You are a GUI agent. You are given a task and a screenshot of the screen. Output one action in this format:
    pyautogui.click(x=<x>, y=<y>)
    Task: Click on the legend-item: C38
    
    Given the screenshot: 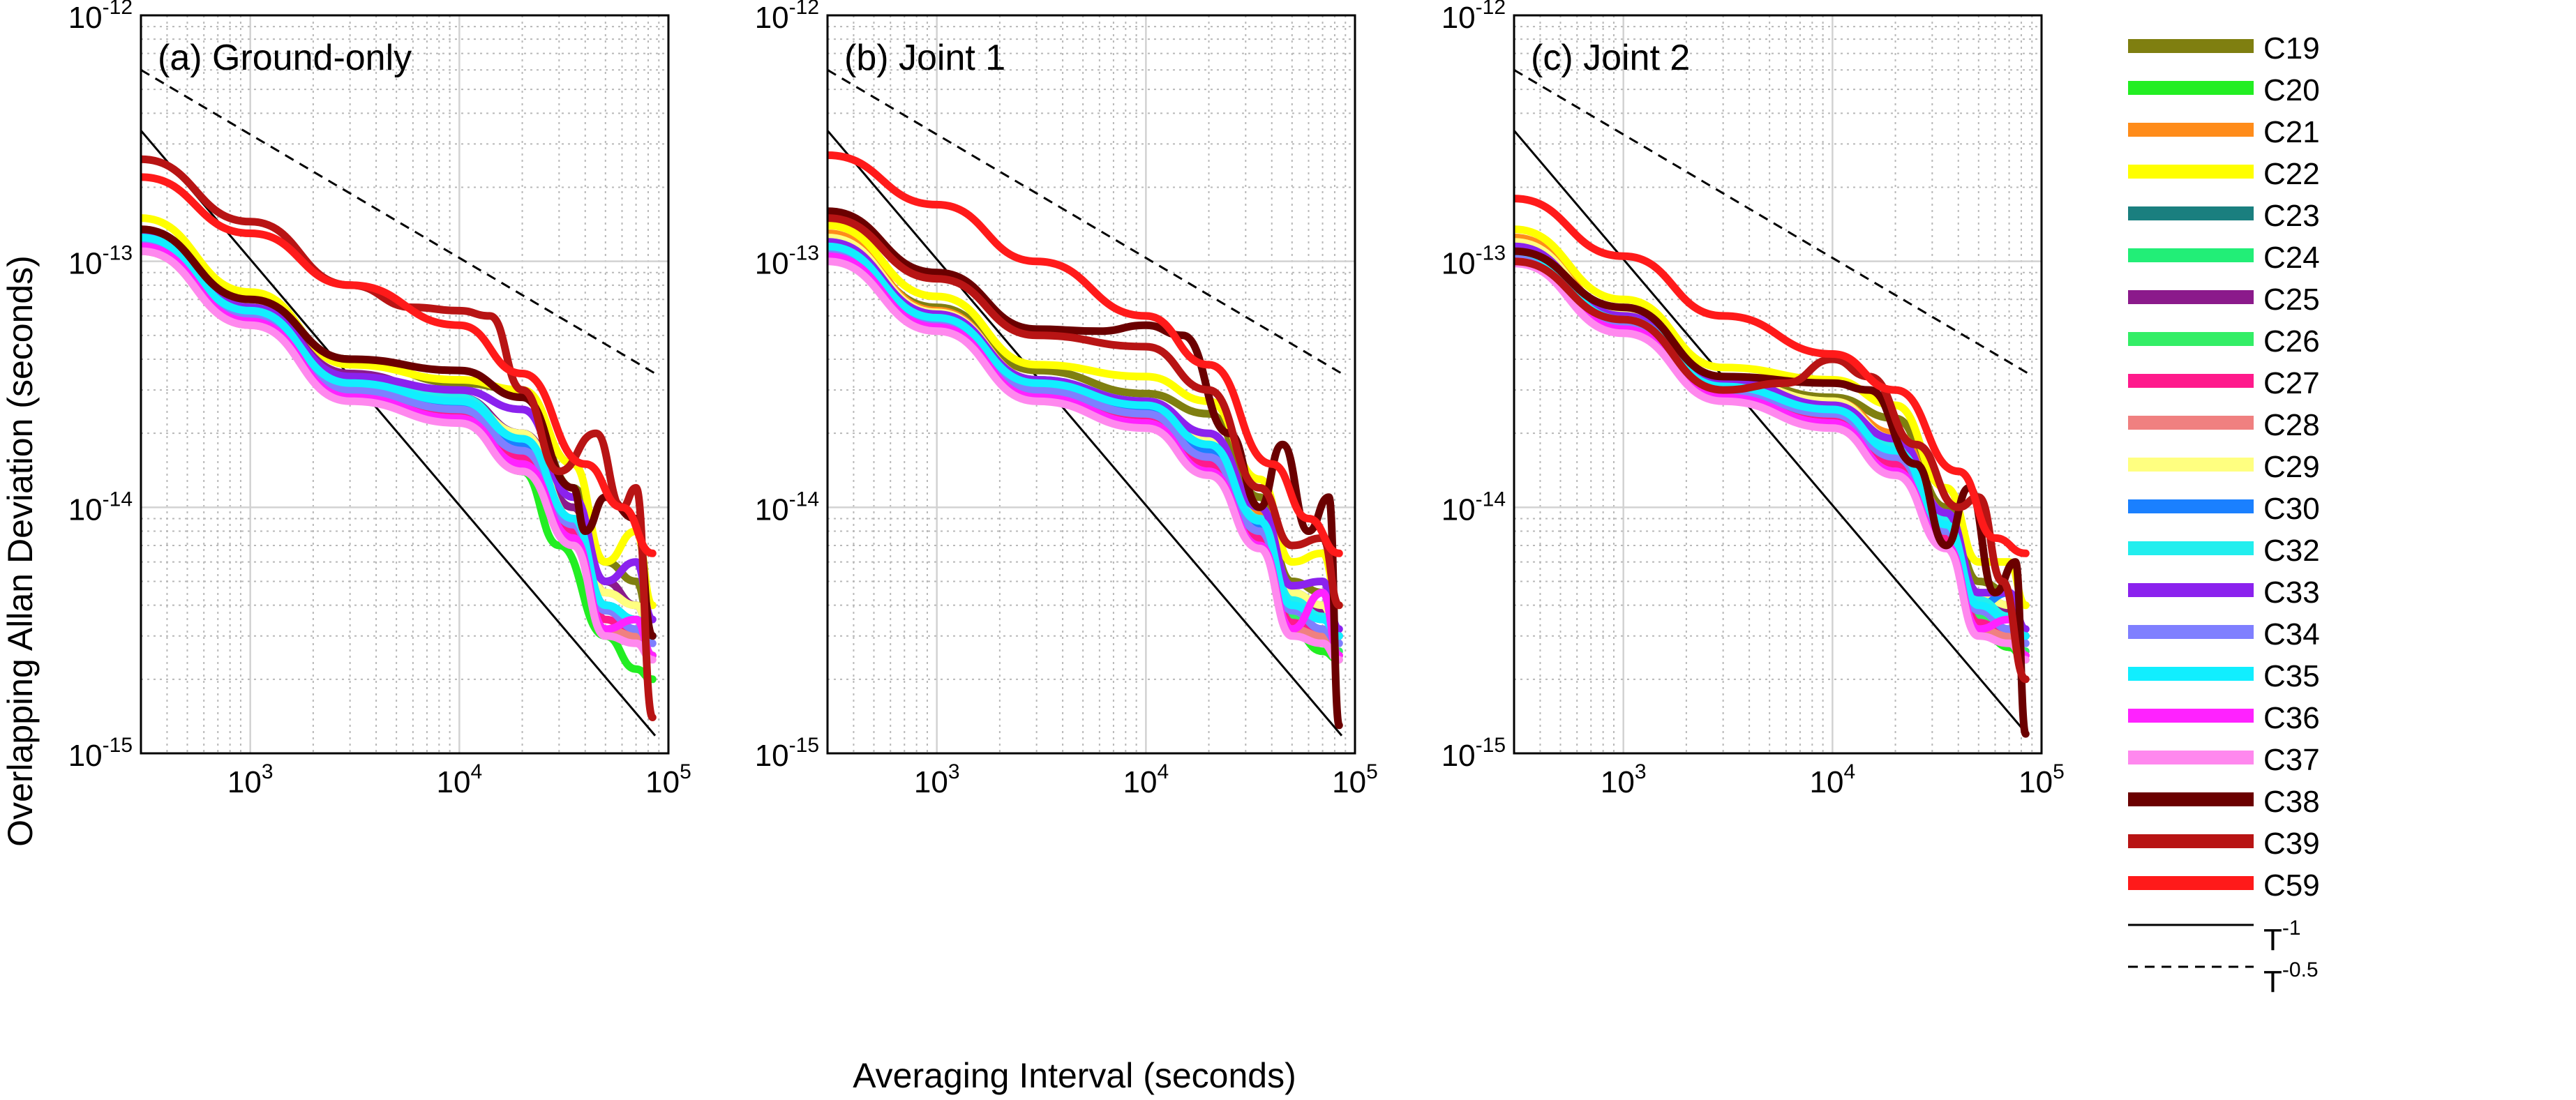 What is the action you would take?
    pyautogui.click(x=2224, y=802)
    